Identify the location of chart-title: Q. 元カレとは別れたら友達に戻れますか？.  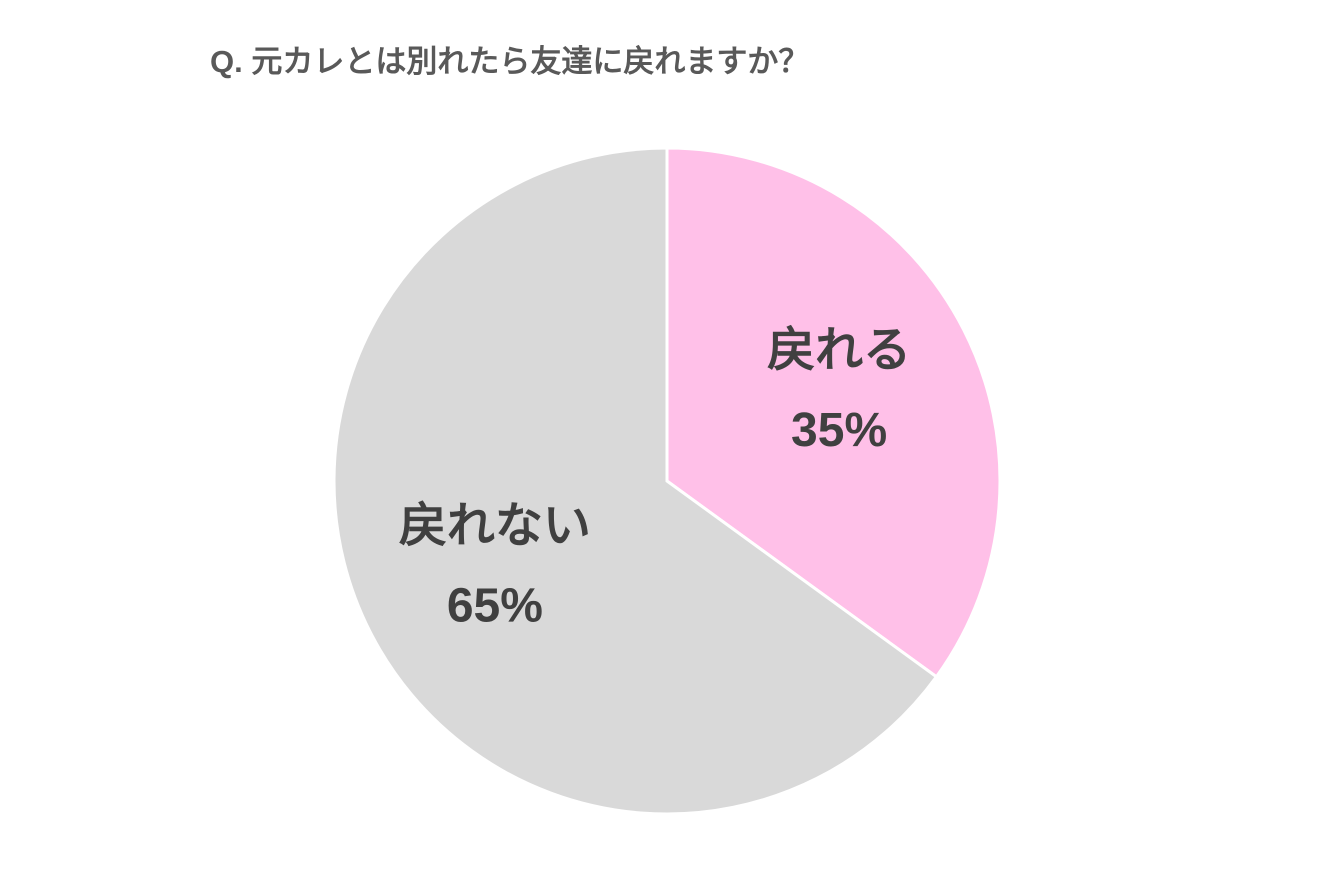
(509, 61).